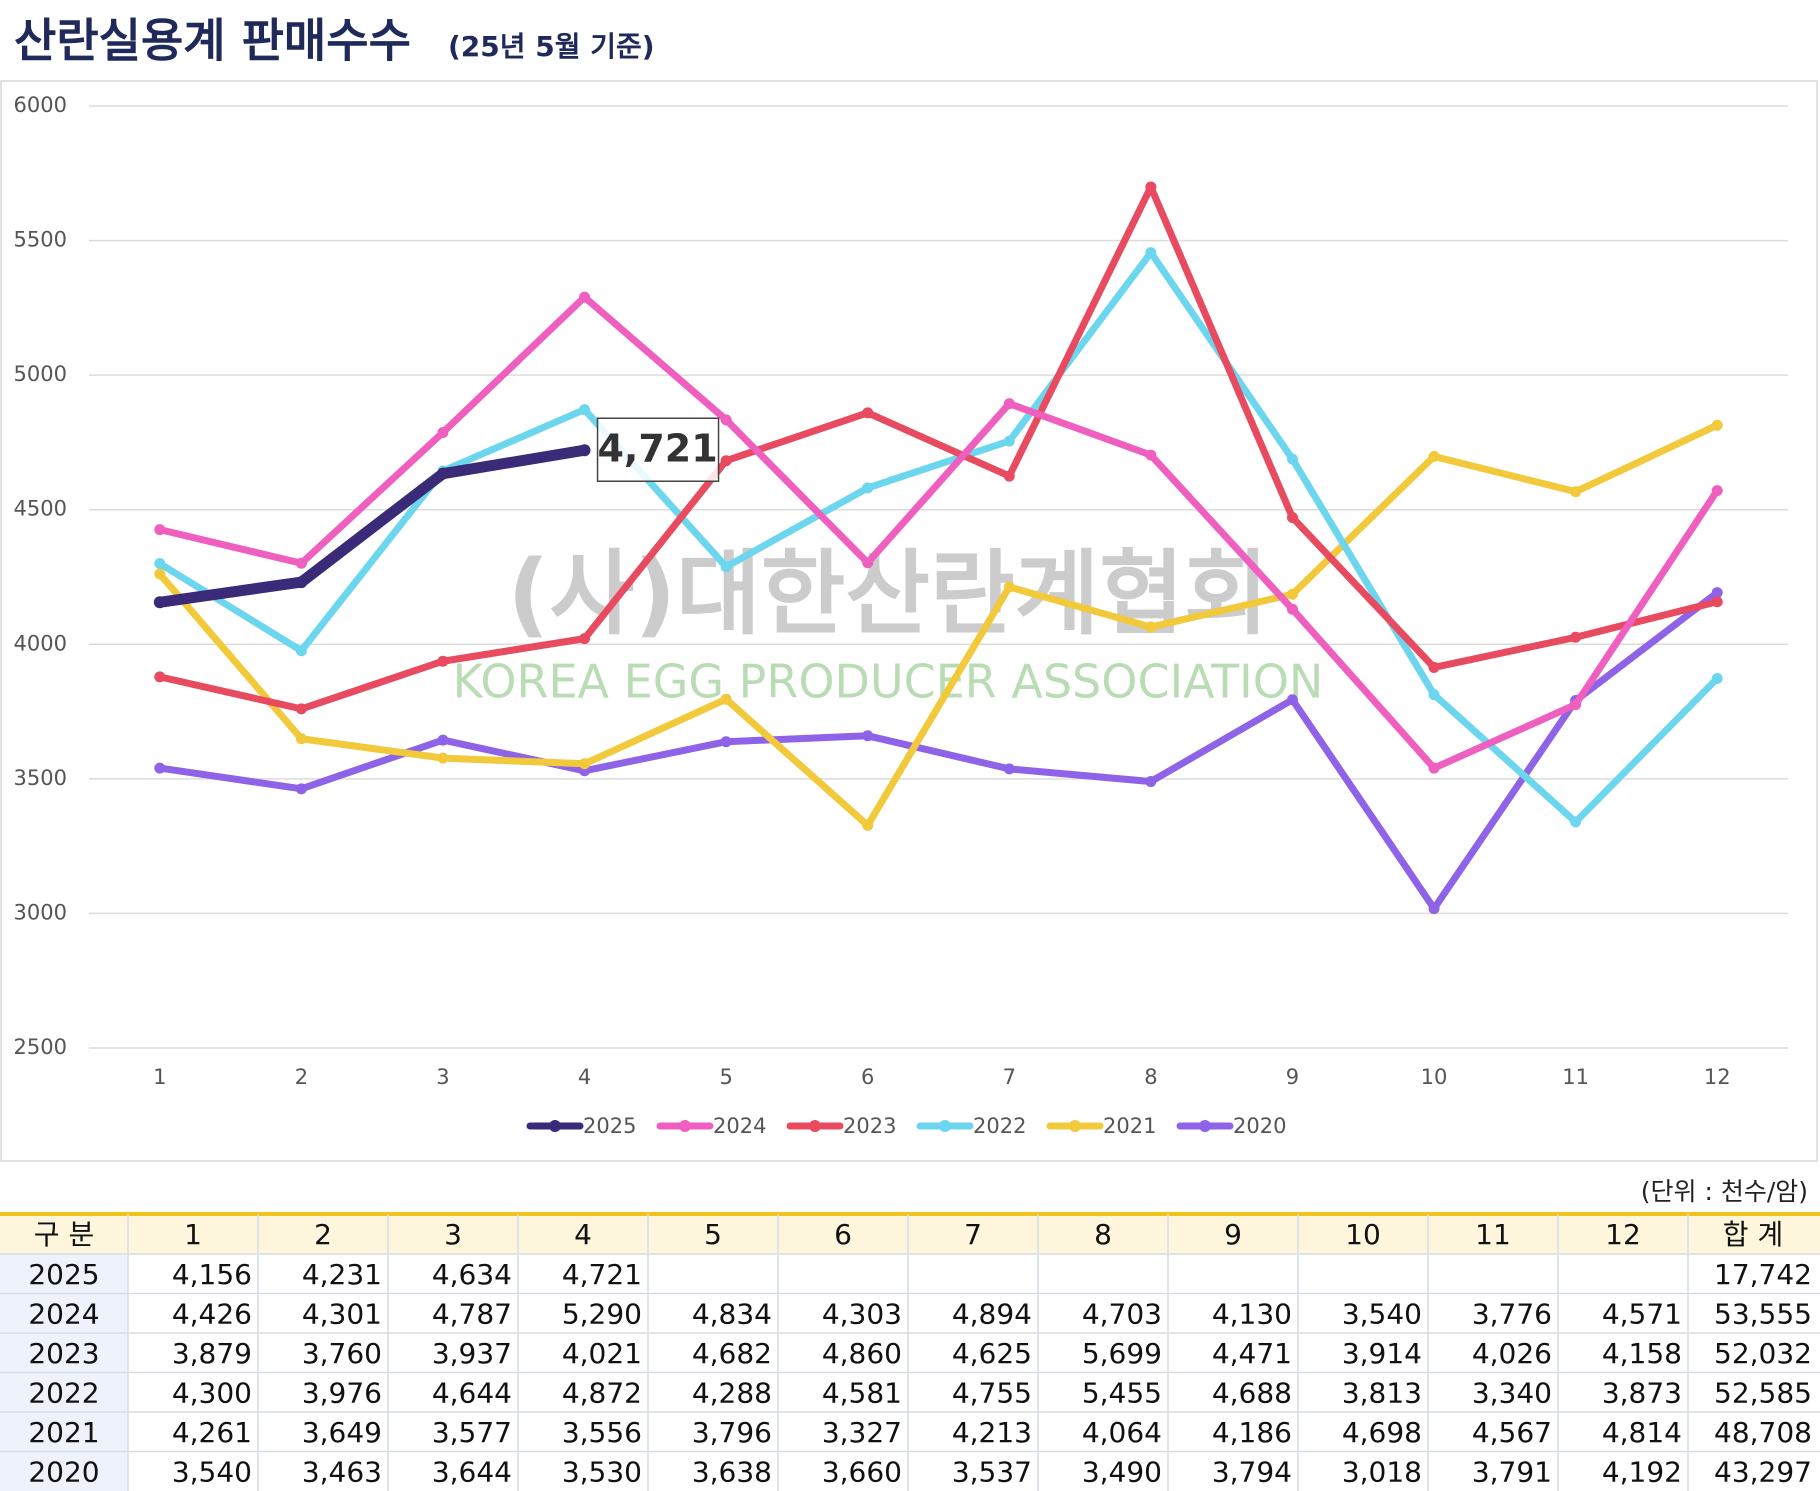 The height and width of the screenshot is (1491, 1820). What do you see at coordinates (602, 1274) in the screenshot?
I see `table-cell: 4,721` at bounding box center [602, 1274].